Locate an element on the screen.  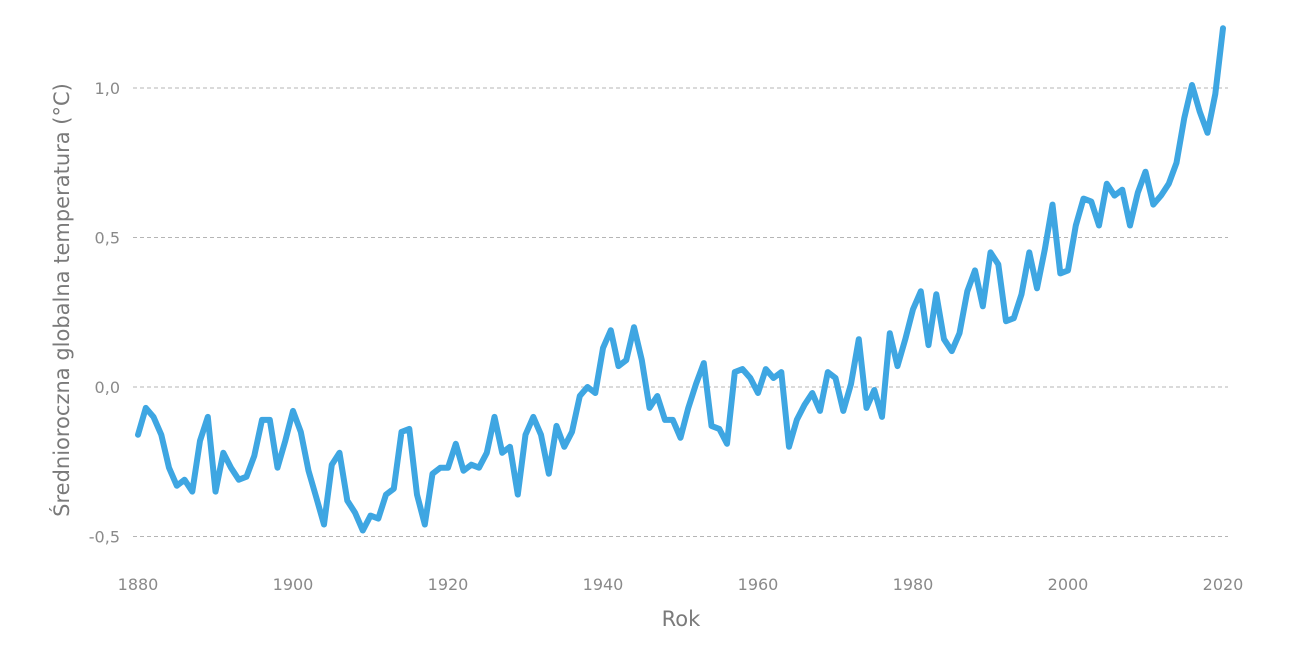
y-tick-label: 0,5 is located at coordinates (107, 238).